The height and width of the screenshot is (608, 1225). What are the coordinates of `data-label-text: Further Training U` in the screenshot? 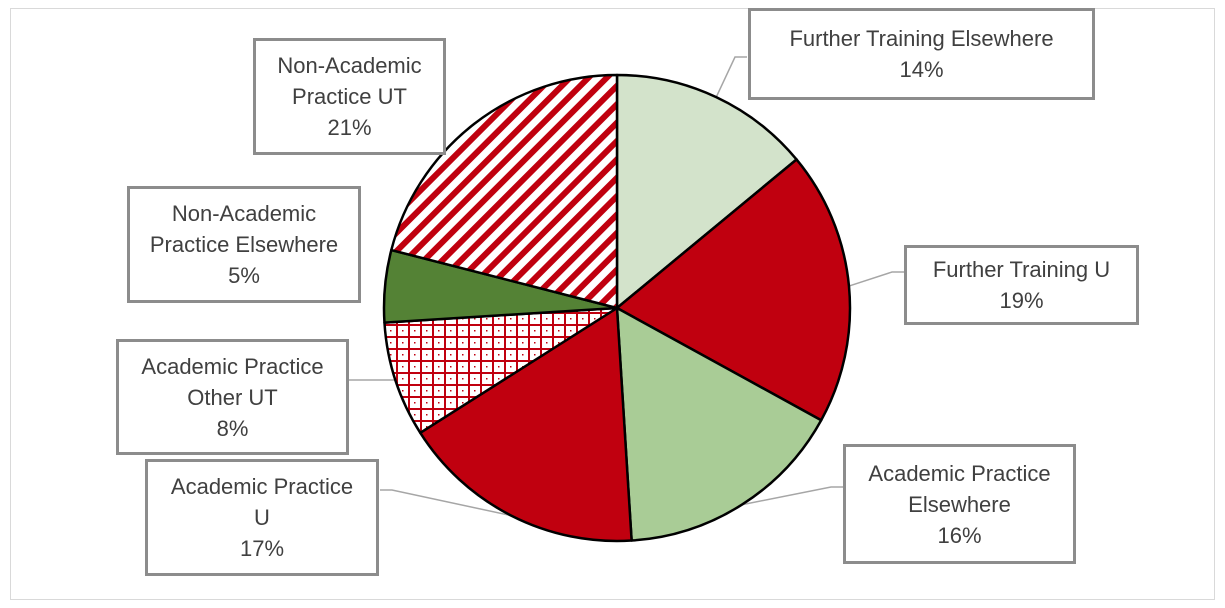 It's located at (1021, 269).